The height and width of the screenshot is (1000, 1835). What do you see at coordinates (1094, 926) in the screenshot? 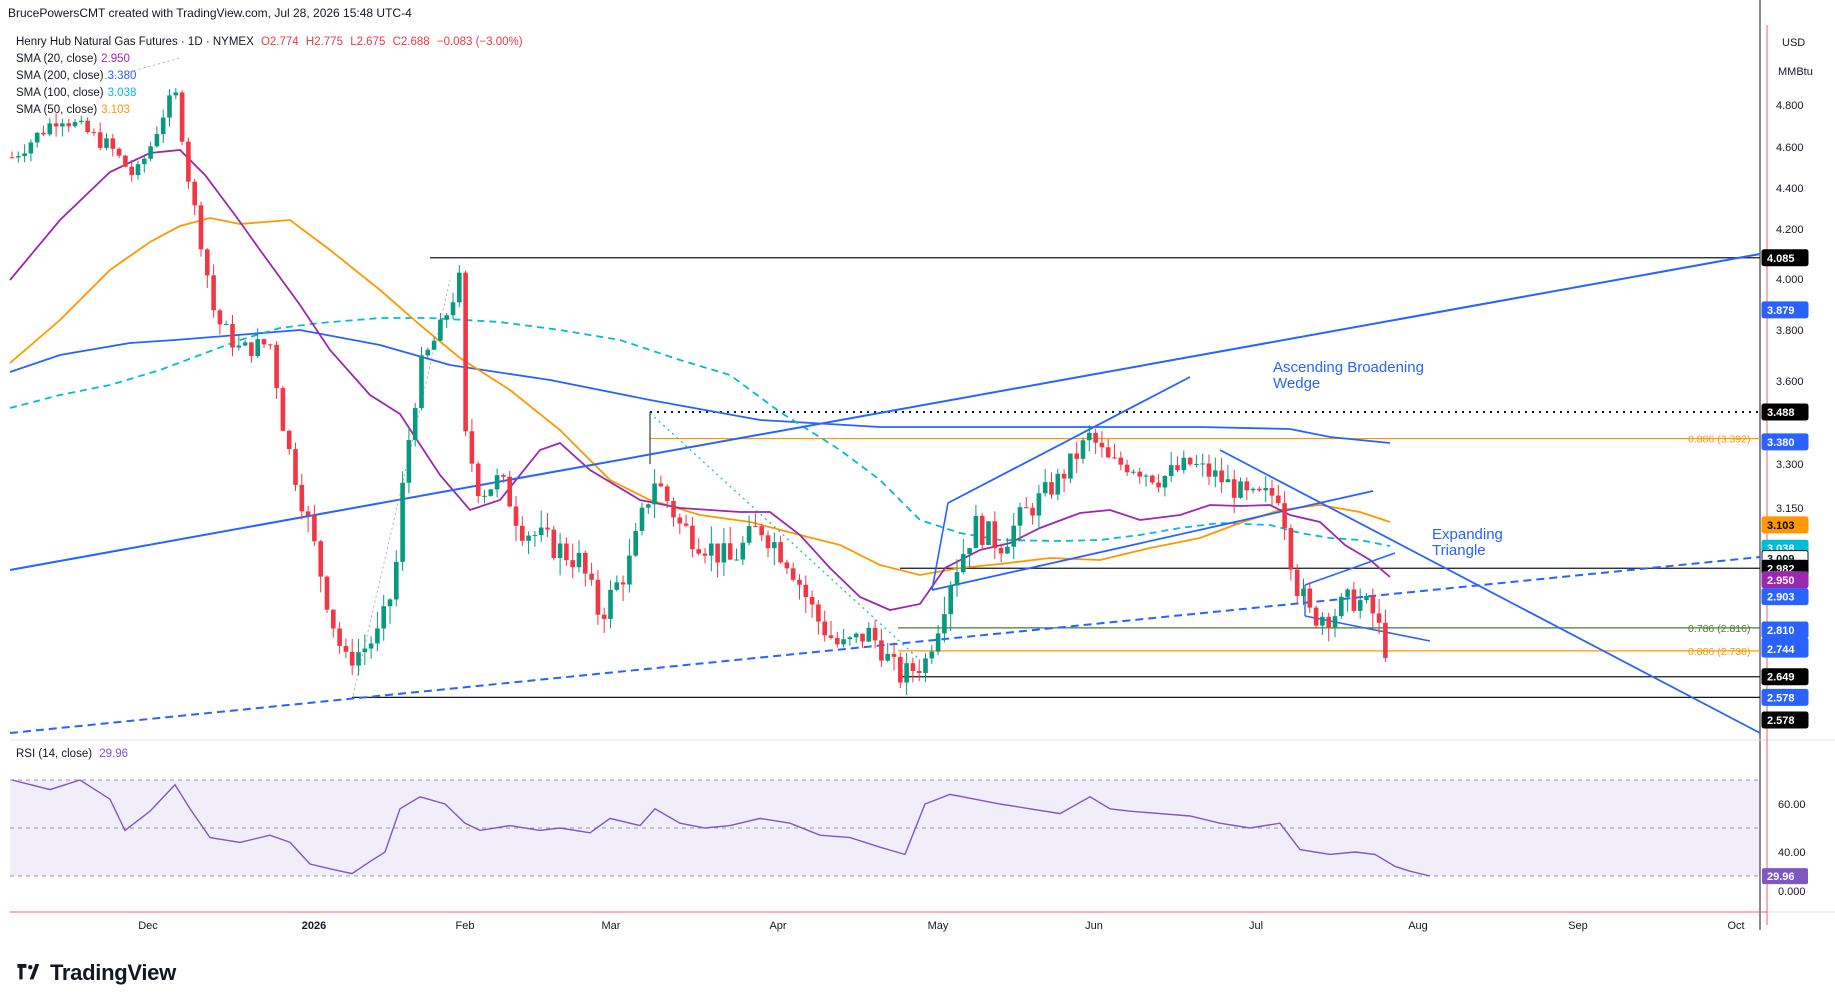
I see `month-label: Jun` at bounding box center [1094, 926].